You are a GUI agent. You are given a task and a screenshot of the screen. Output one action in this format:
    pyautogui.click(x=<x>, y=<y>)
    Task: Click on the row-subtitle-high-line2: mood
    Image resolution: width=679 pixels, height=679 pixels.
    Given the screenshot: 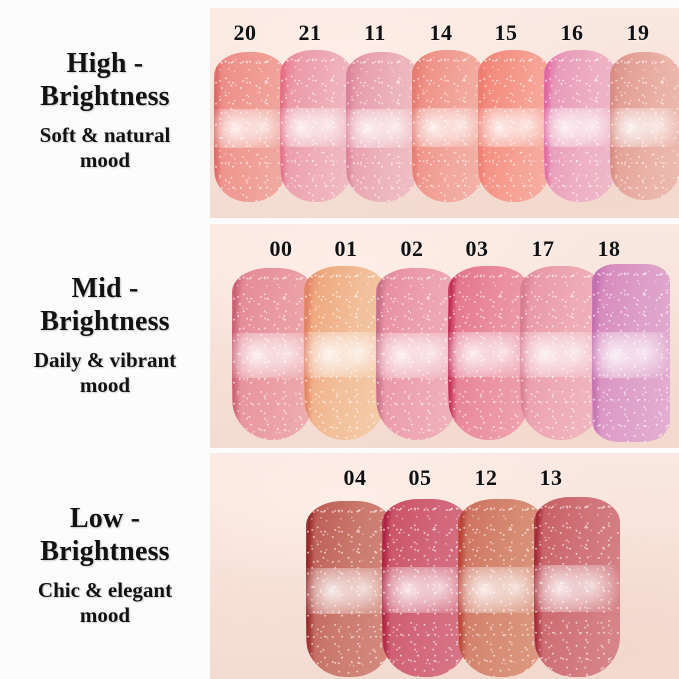 What is the action you would take?
    pyautogui.click(x=105, y=160)
    